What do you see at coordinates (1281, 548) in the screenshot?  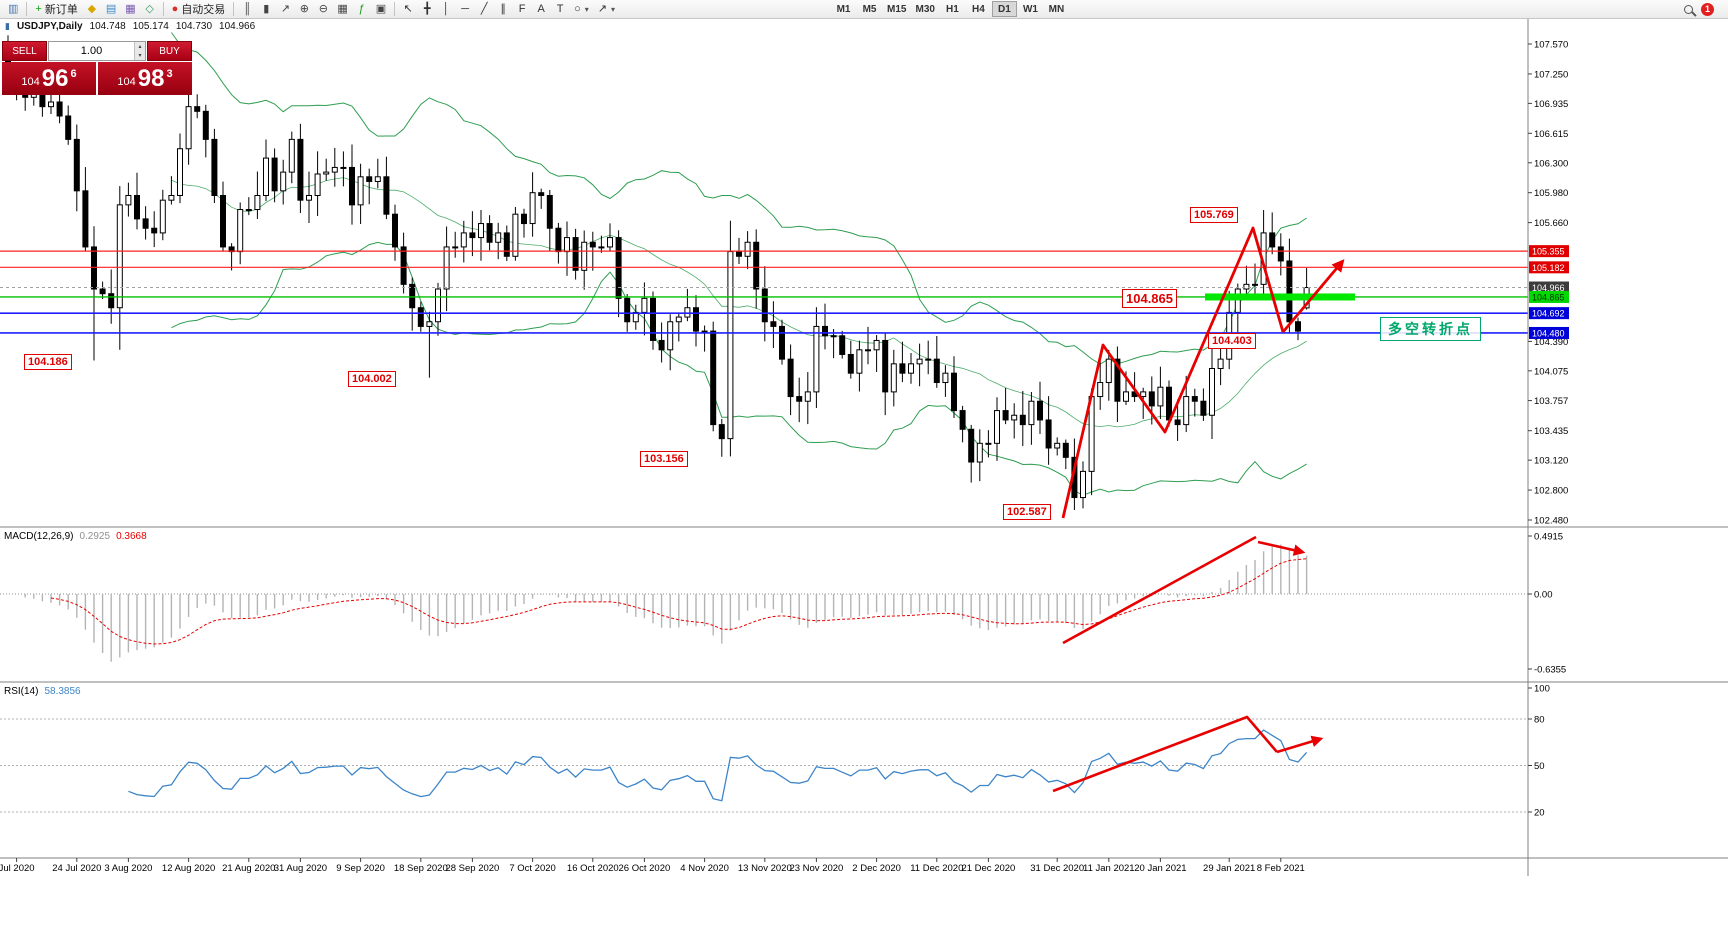 I see `drawn-arrow-macd` at bounding box center [1281, 548].